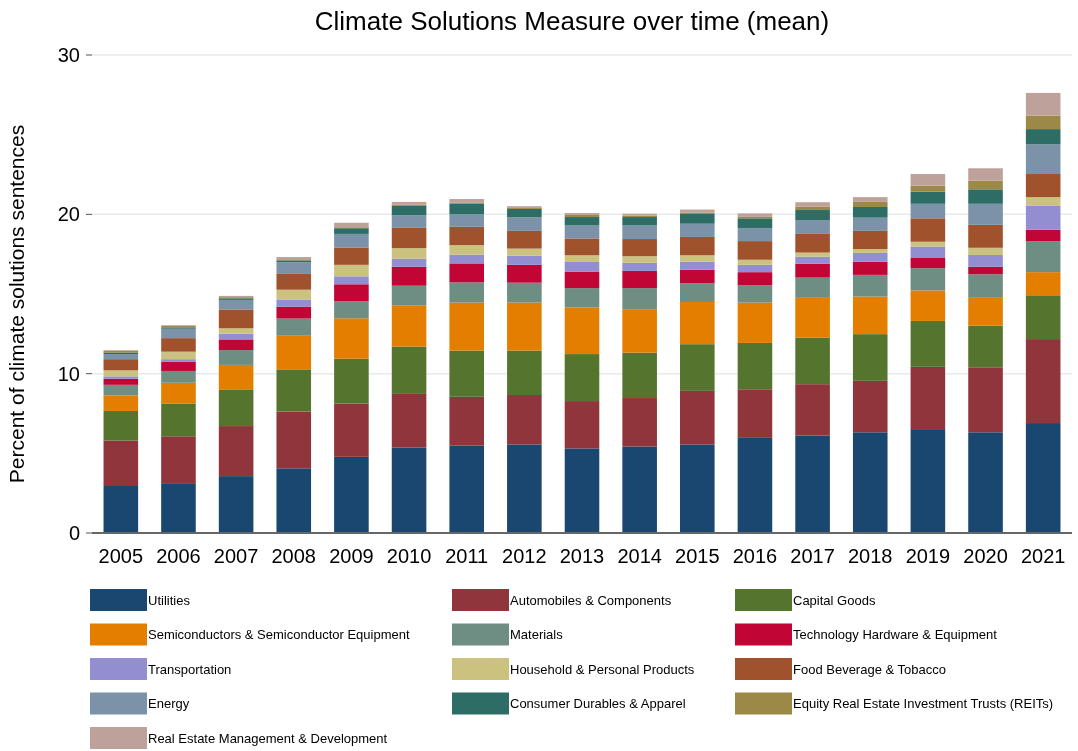 This screenshot has width=1078, height=751. I want to click on x-tick-label: 2012, so click(524, 556).